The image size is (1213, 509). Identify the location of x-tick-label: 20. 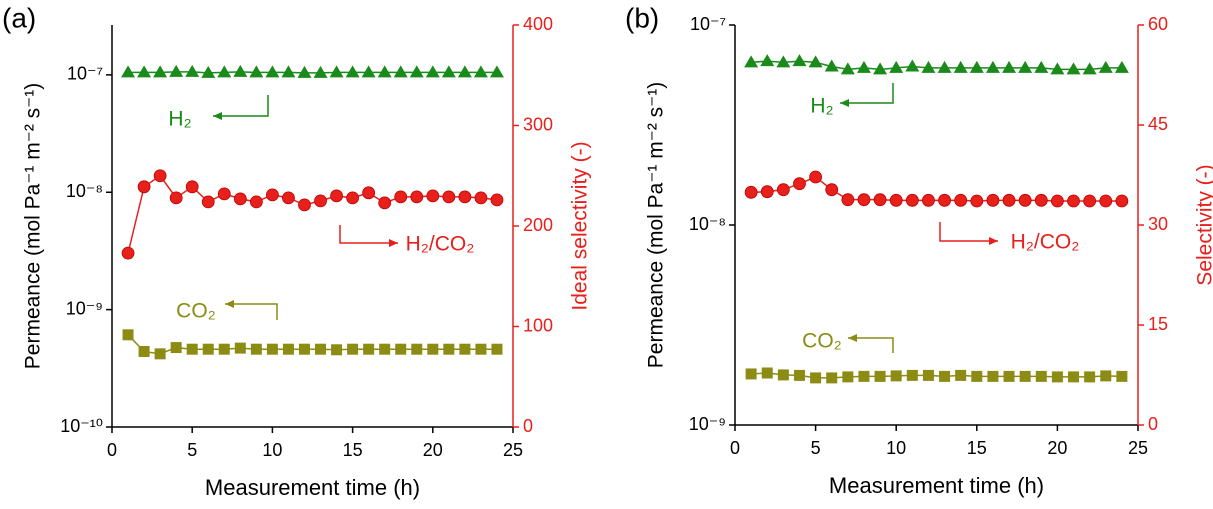
(433, 450).